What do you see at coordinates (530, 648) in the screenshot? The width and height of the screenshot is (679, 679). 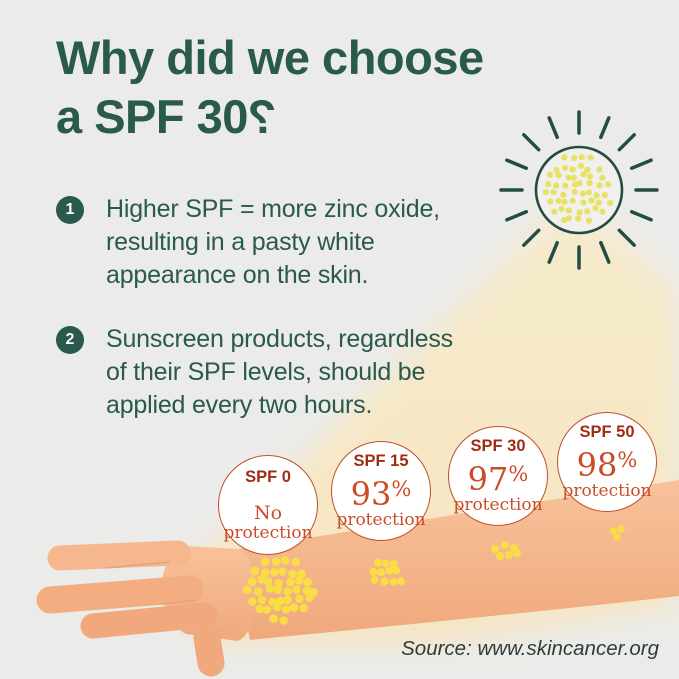 I see `source-attribution: Source: www.skincancer.org` at bounding box center [530, 648].